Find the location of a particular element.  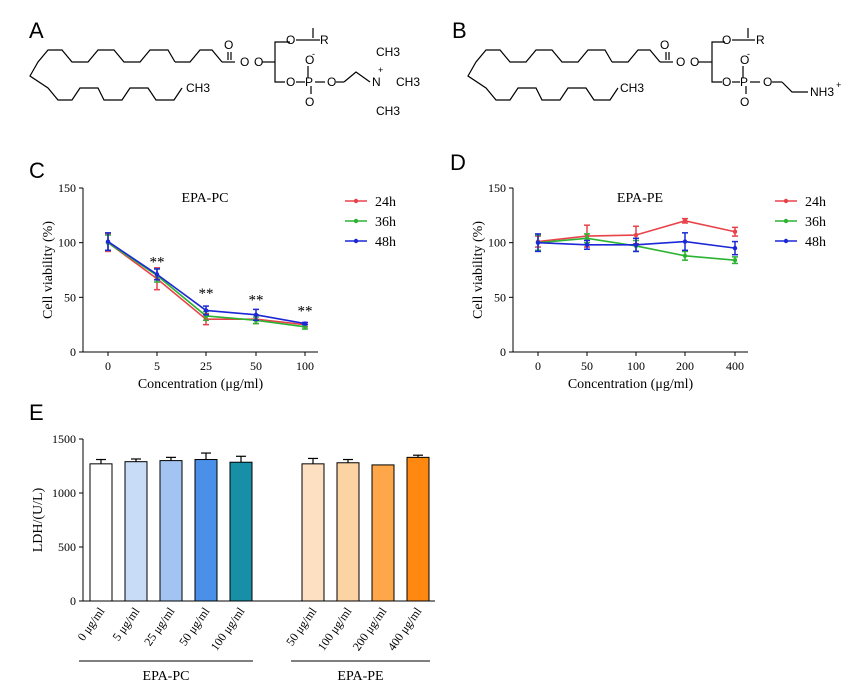

y-tick-label: 150 is located at coordinates (497, 188).